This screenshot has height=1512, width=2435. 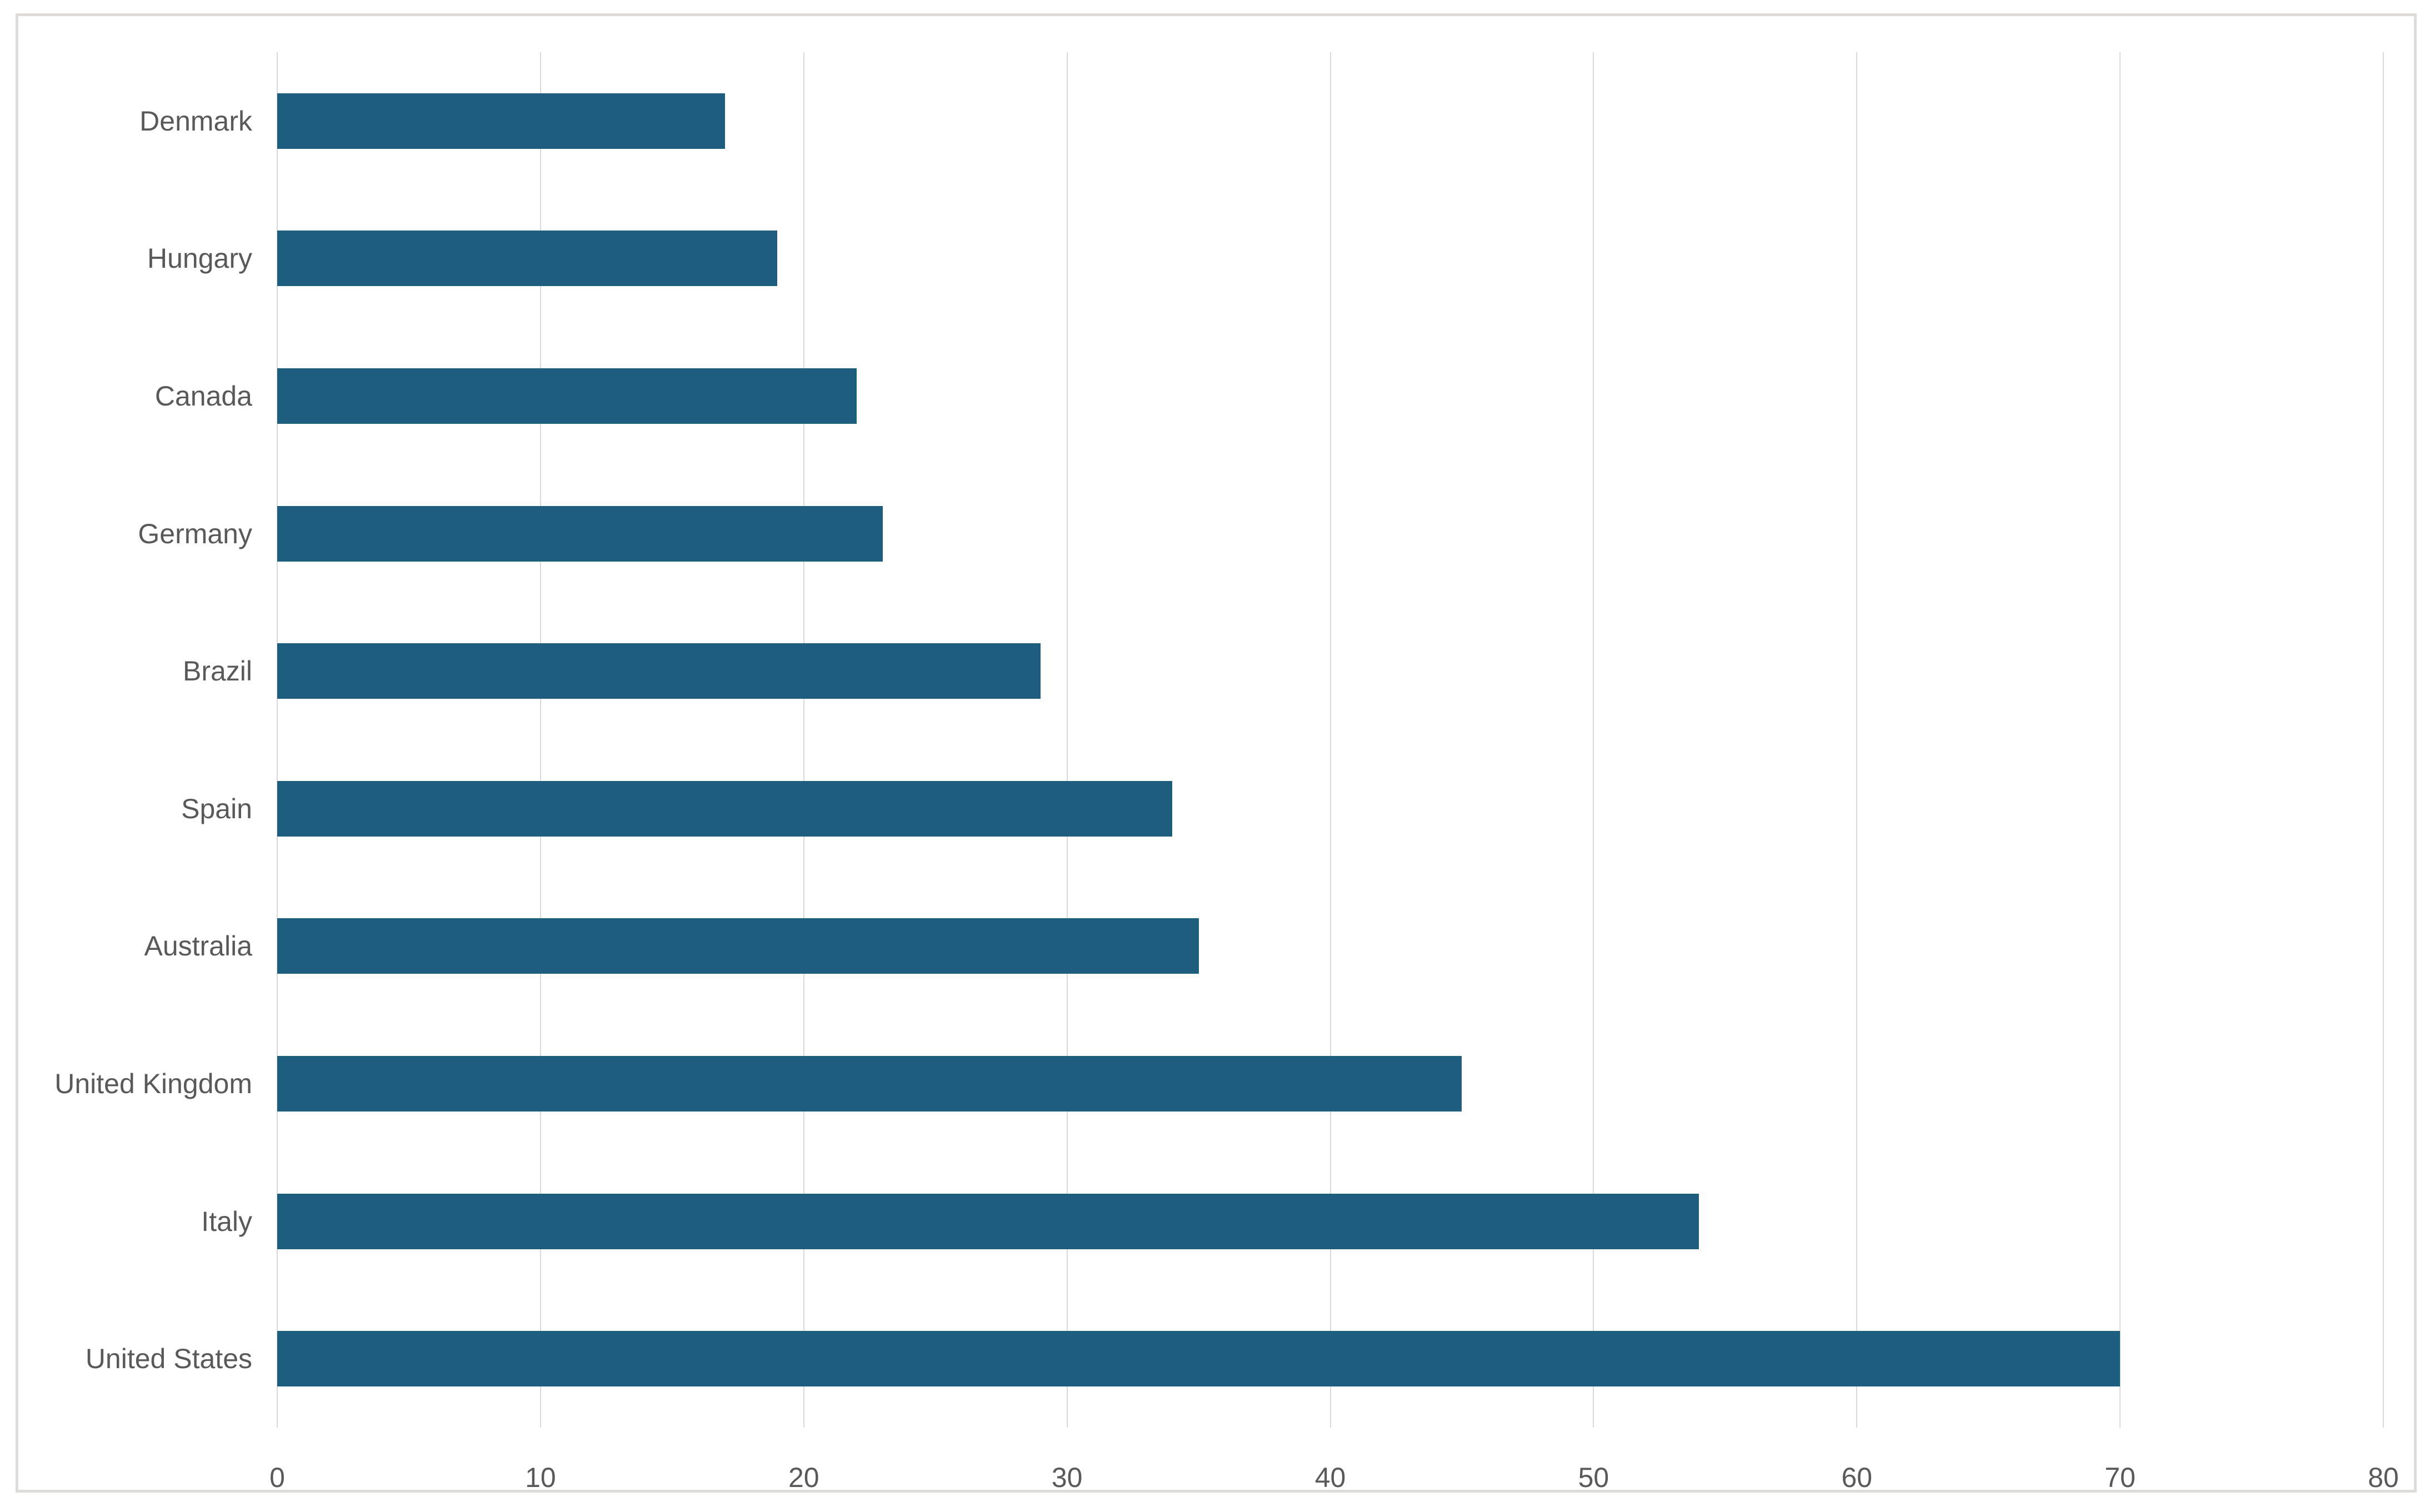 I want to click on category-label-hungary: Hungary, so click(x=200, y=258).